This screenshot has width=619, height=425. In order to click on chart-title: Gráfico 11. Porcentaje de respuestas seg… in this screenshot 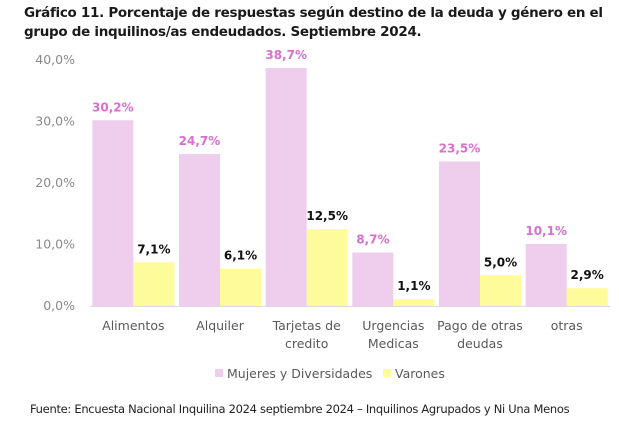, I will do `click(313, 22)`.